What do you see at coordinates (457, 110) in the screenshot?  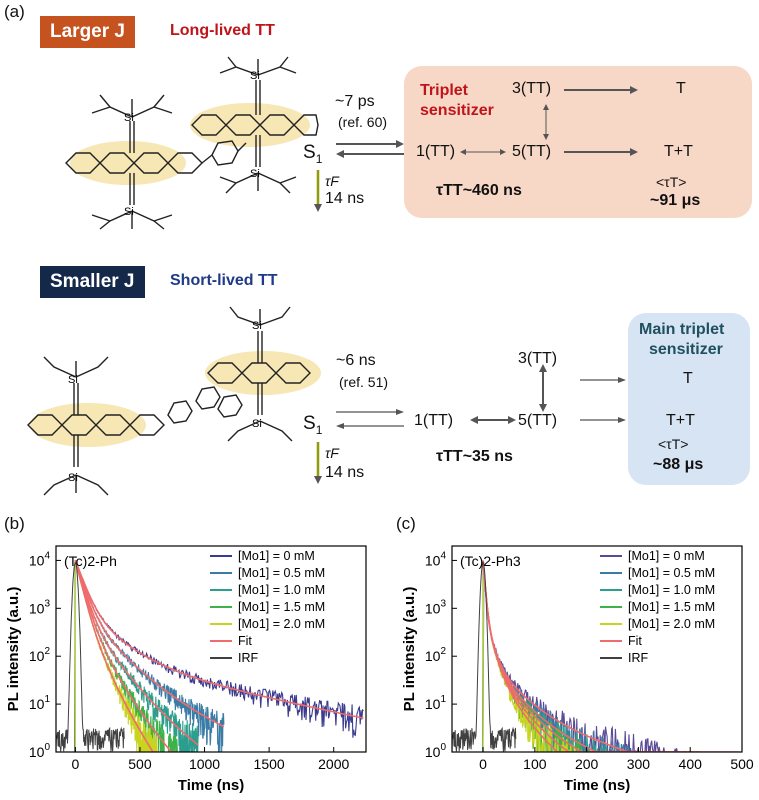 I see `top-box-title-2: sensitizer` at bounding box center [457, 110].